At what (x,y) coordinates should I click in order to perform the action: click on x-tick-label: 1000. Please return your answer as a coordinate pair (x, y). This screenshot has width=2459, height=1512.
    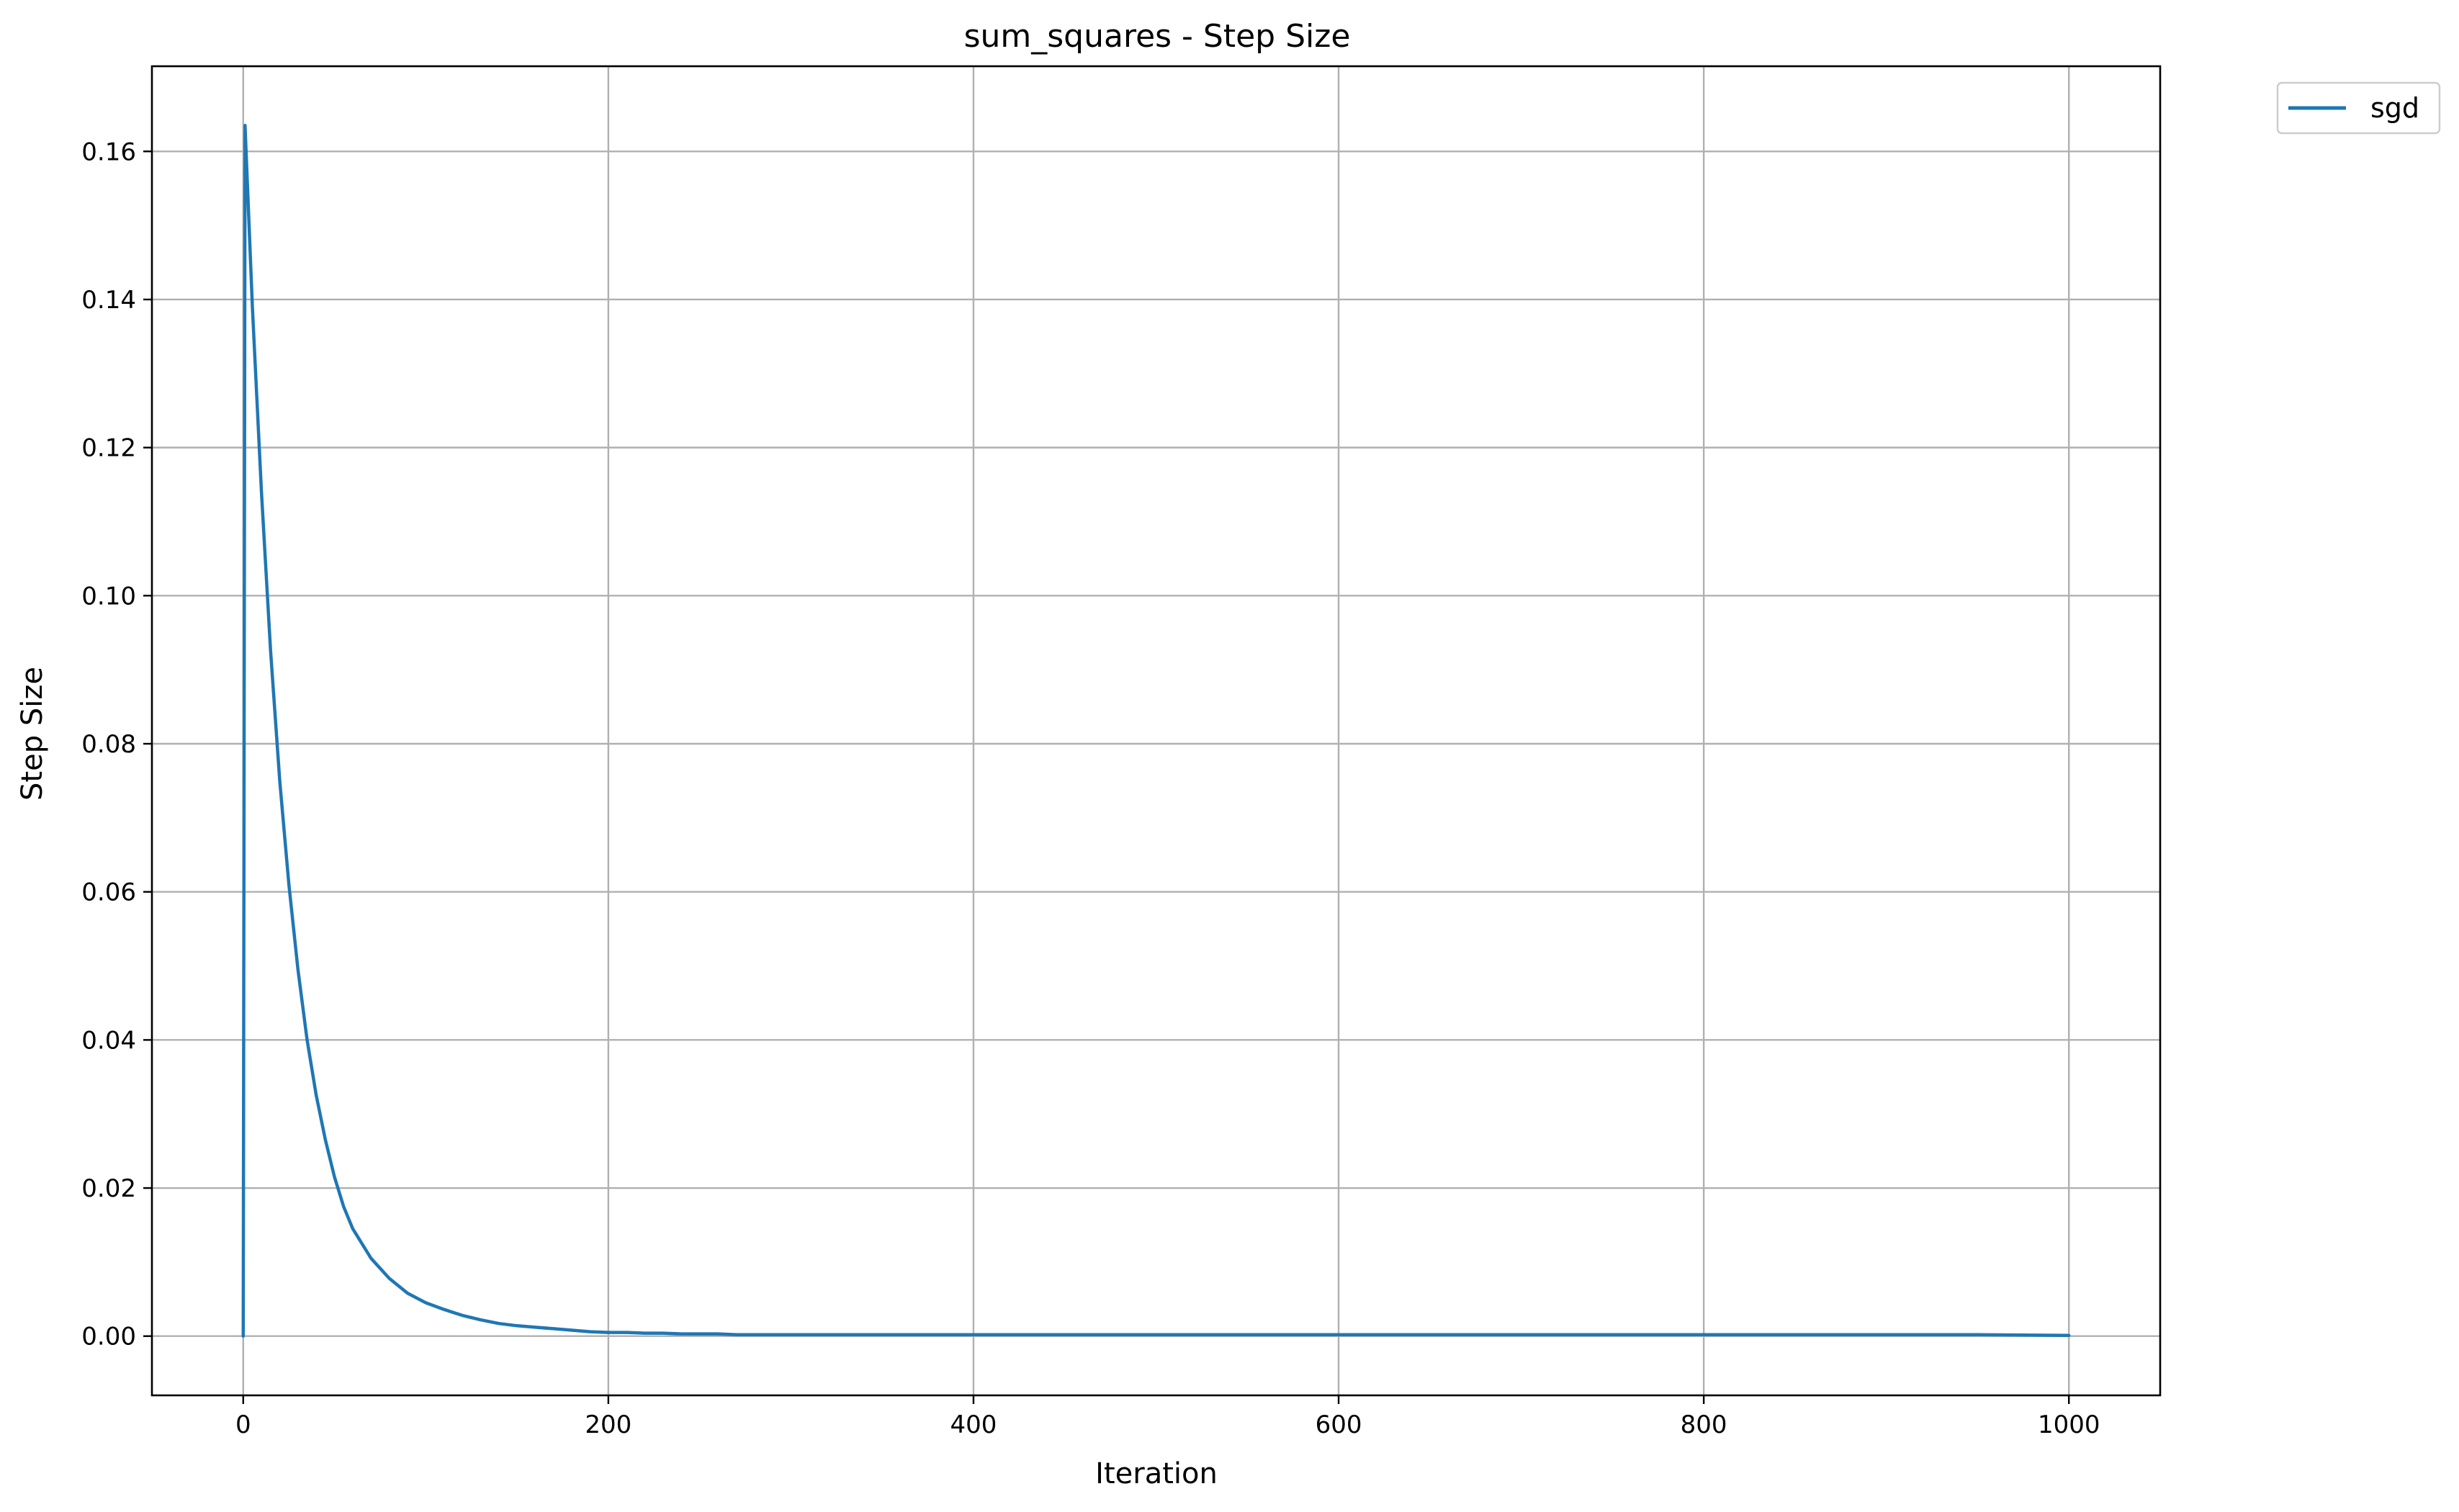
    Looking at the image, I should click on (2069, 1424).